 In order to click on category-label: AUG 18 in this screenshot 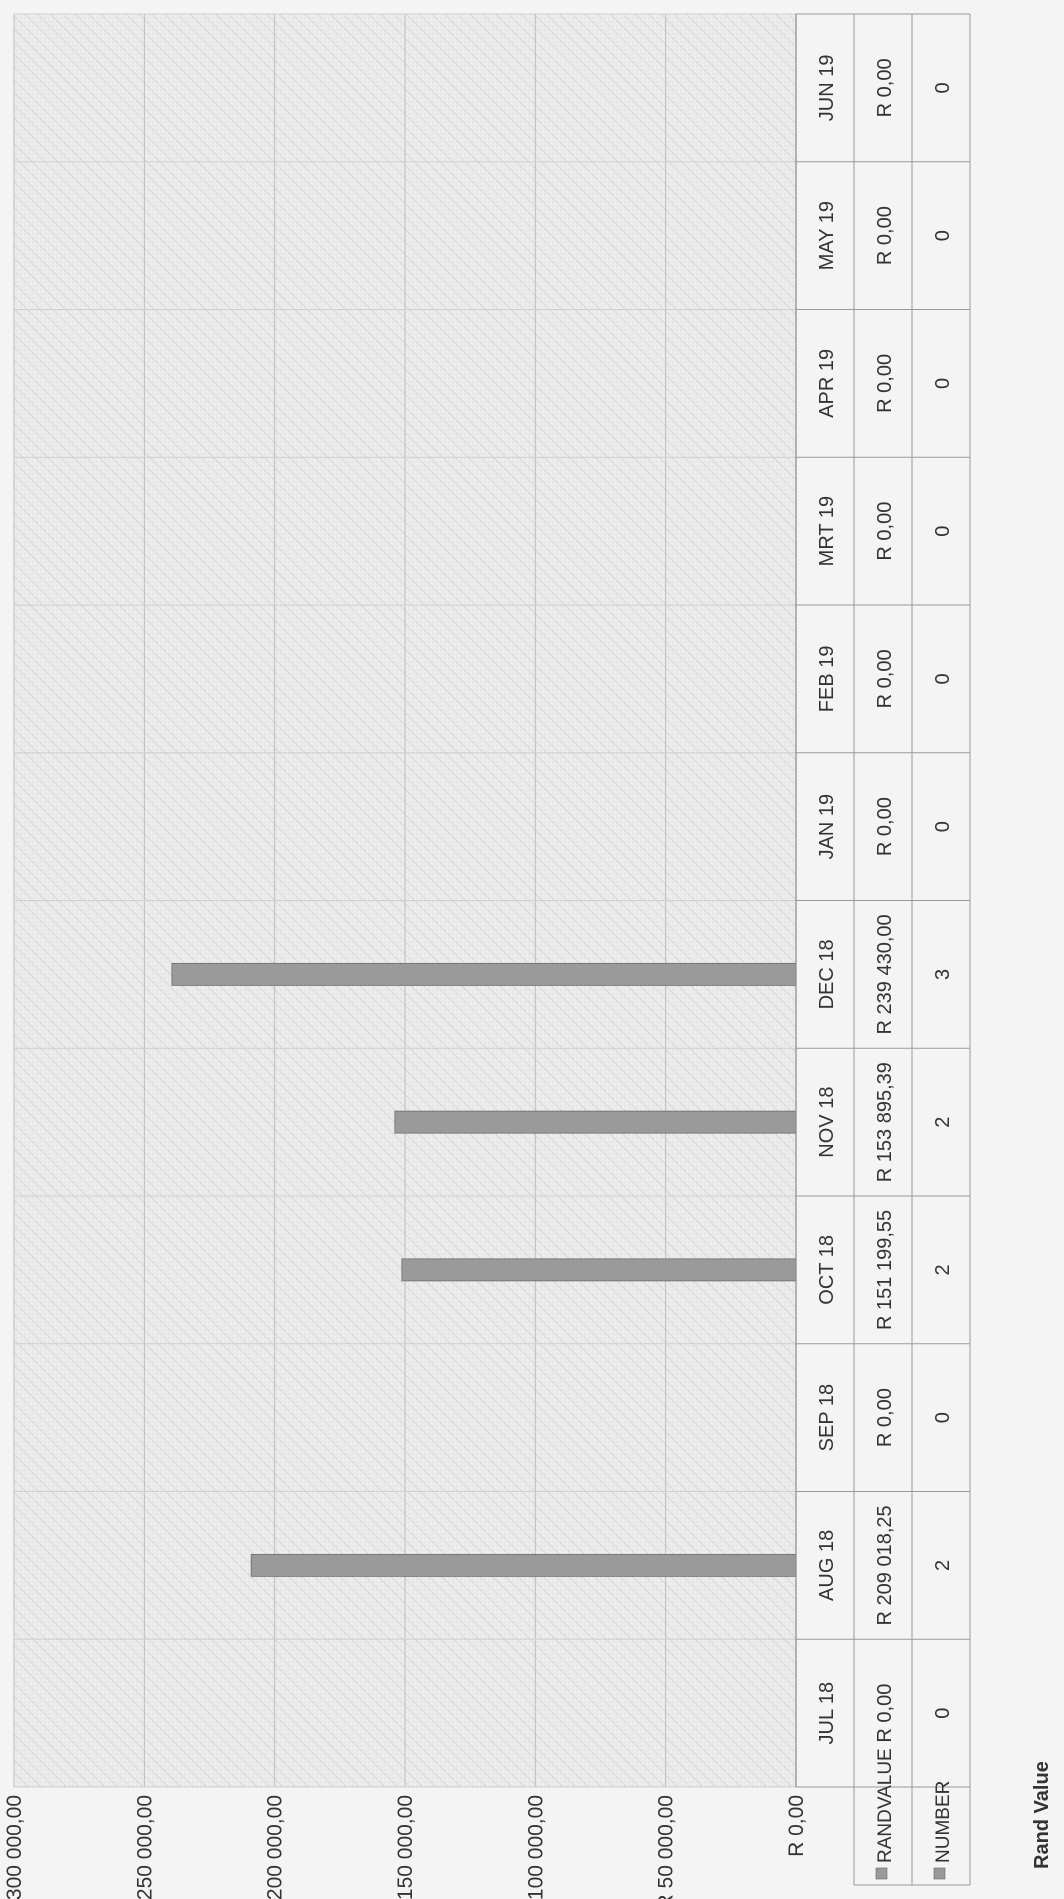, I will do `click(827, 1565)`.